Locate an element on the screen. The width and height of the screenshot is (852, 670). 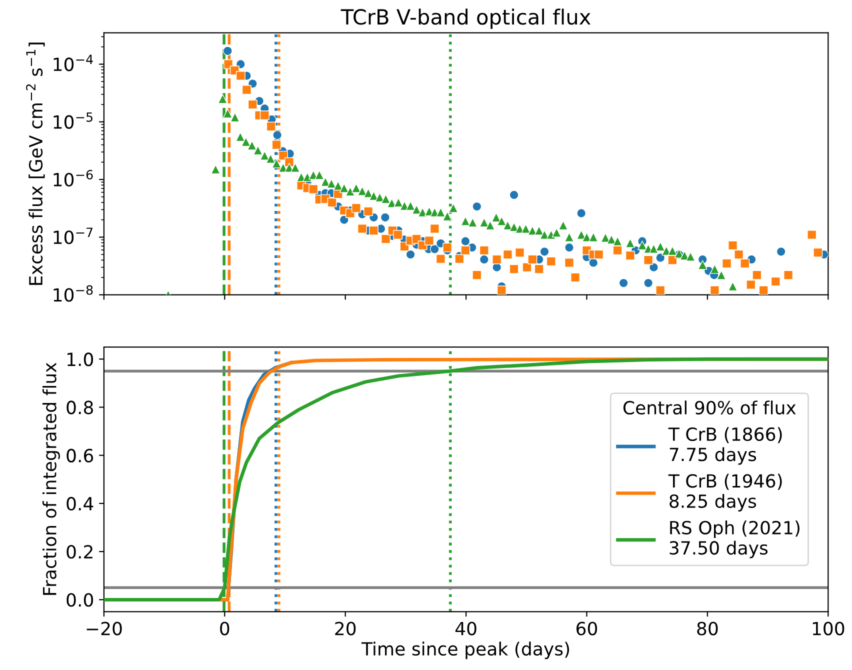
y-tick-label: 10$^{−5}$ is located at coordinates (73, 120).